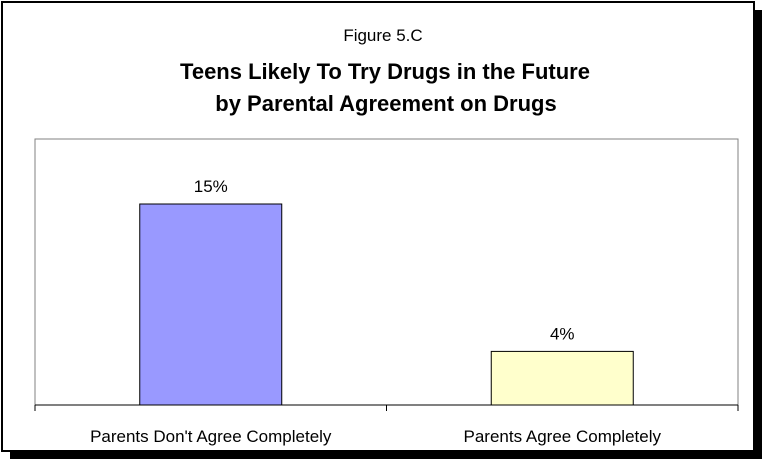  I want to click on x-tick-label: Parents Agree Completely, so click(563, 436).